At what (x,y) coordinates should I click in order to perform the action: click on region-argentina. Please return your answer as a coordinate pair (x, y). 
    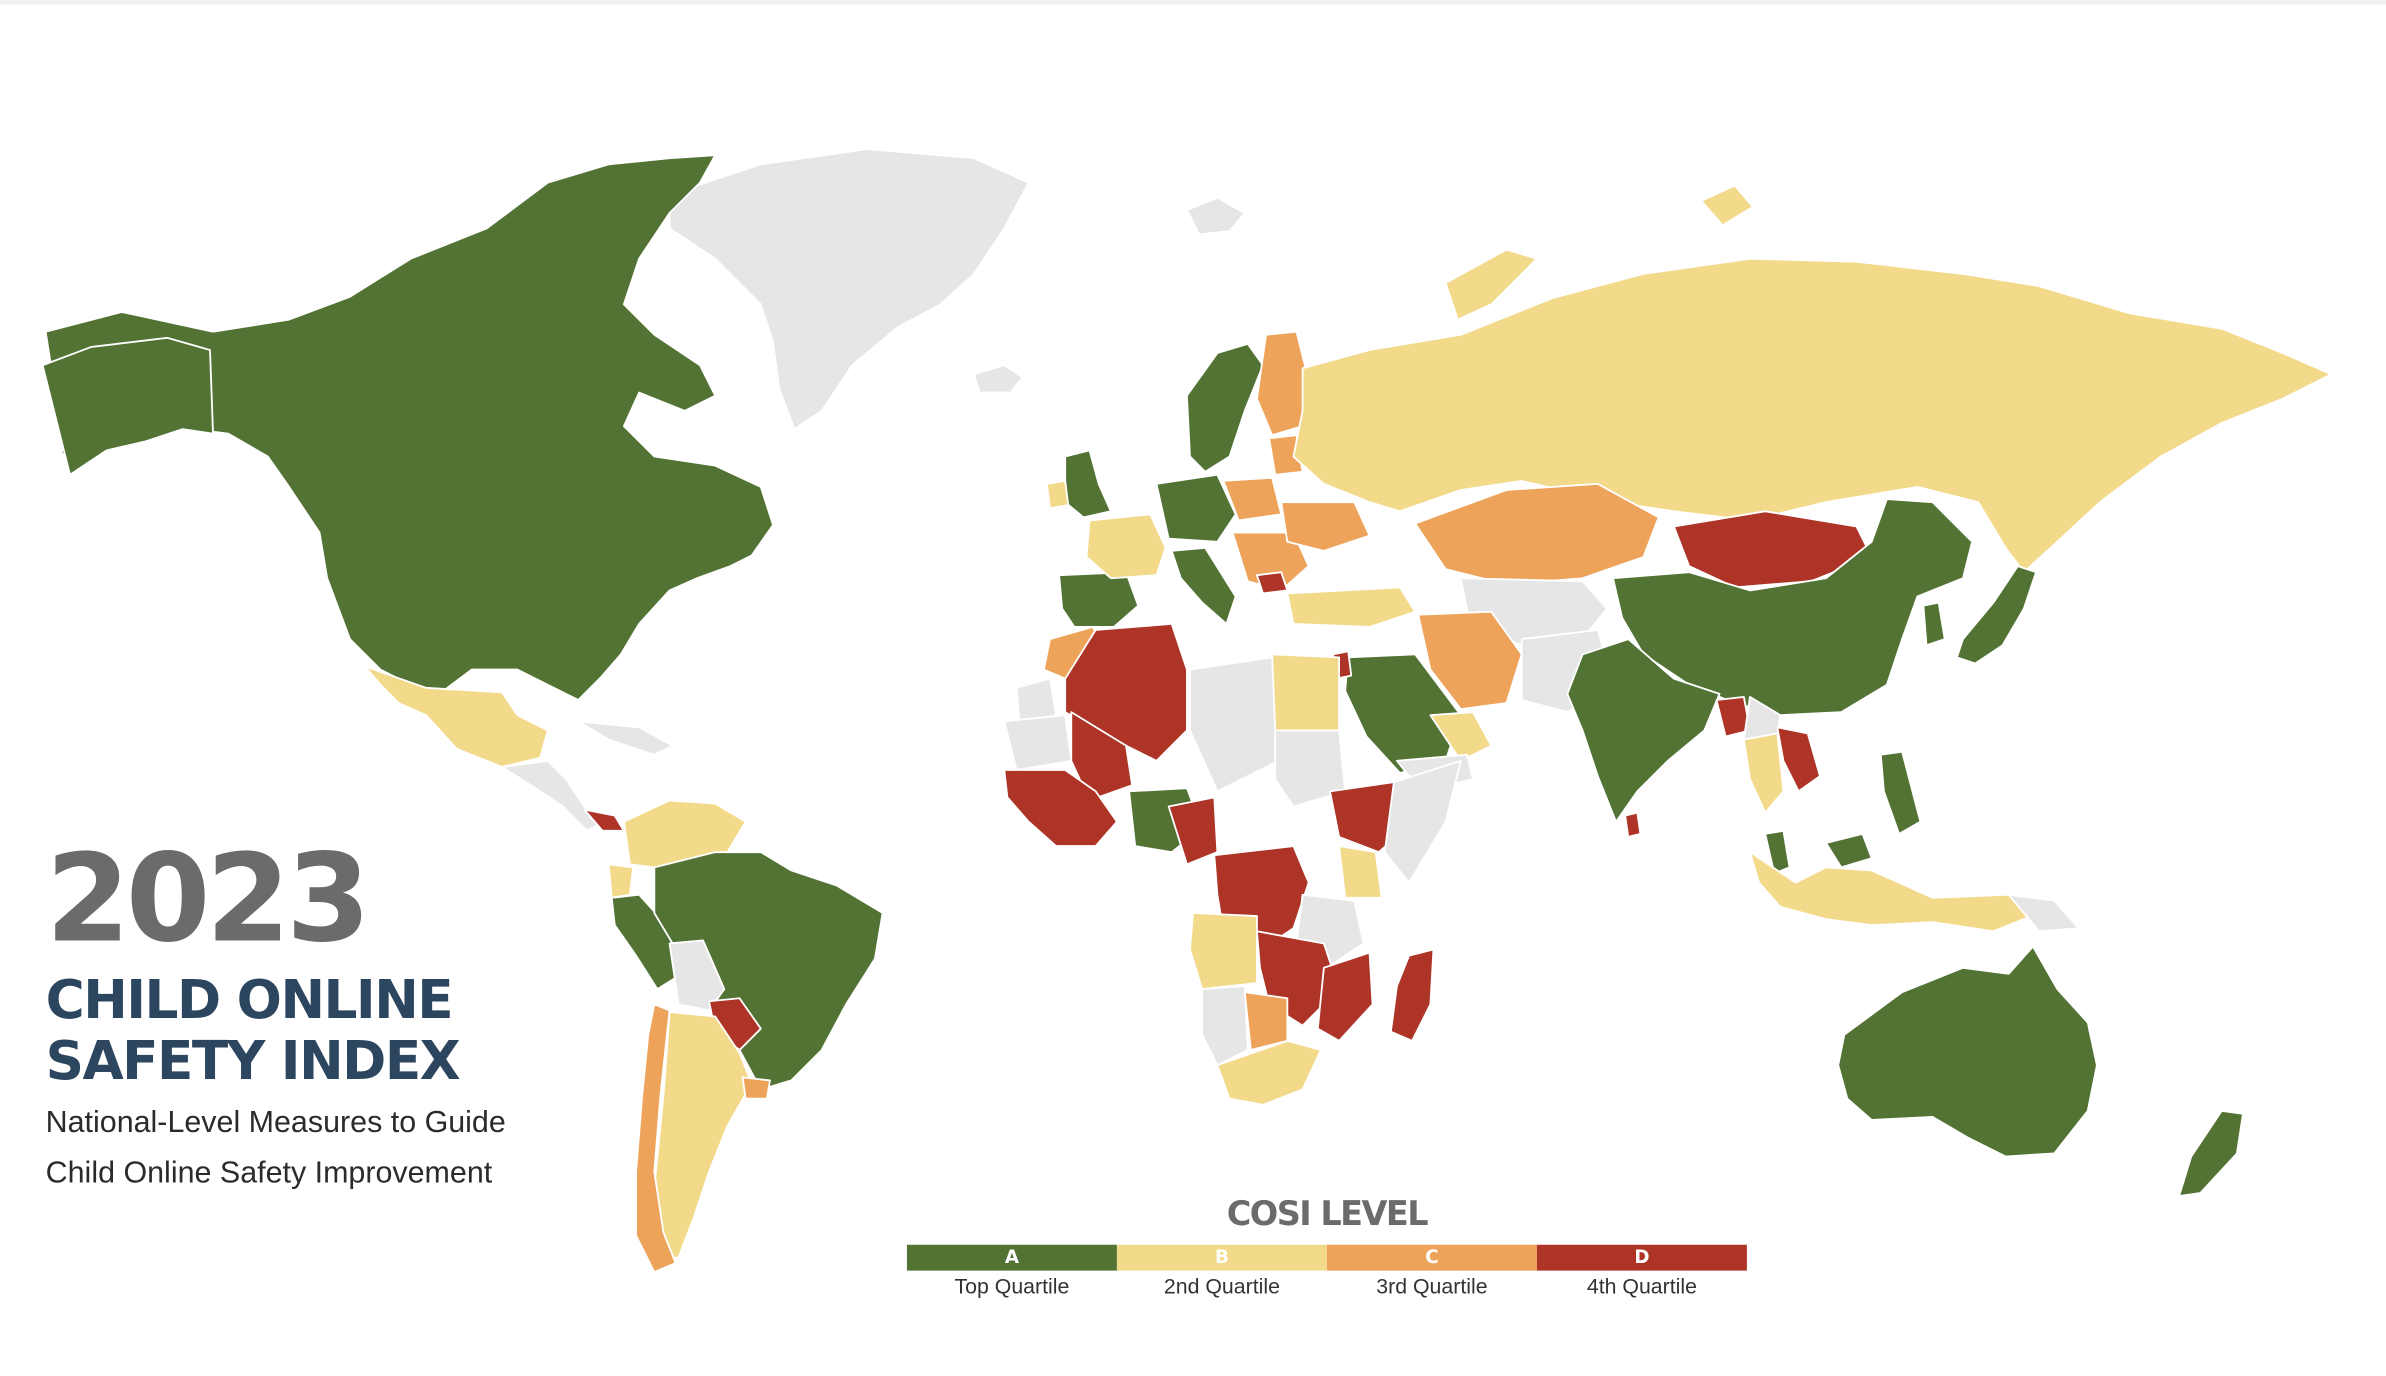
    Looking at the image, I should click on (701, 1137).